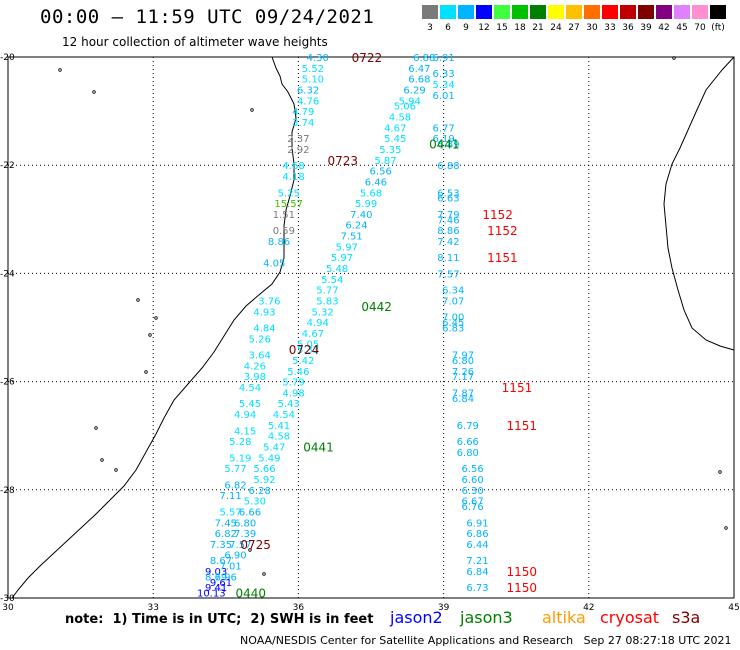 This screenshot has height=650, width=740. Describe the element at coordinates (448, 199) in the screenshot. I see `wave-height-value: 6.63` at that location.